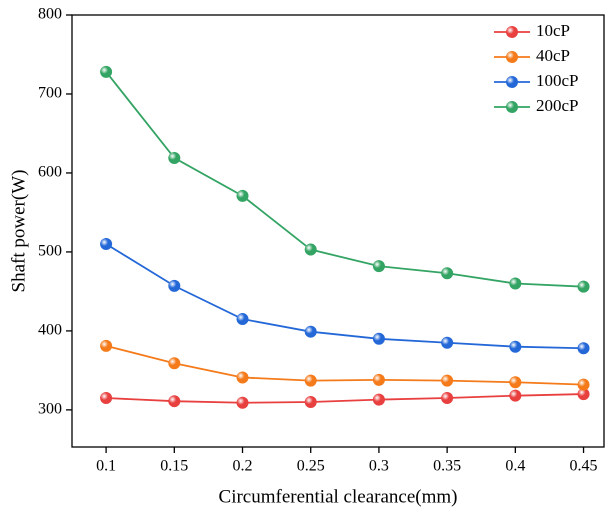  I want to click on x-tick-label: 0.45, so click(584, 466).